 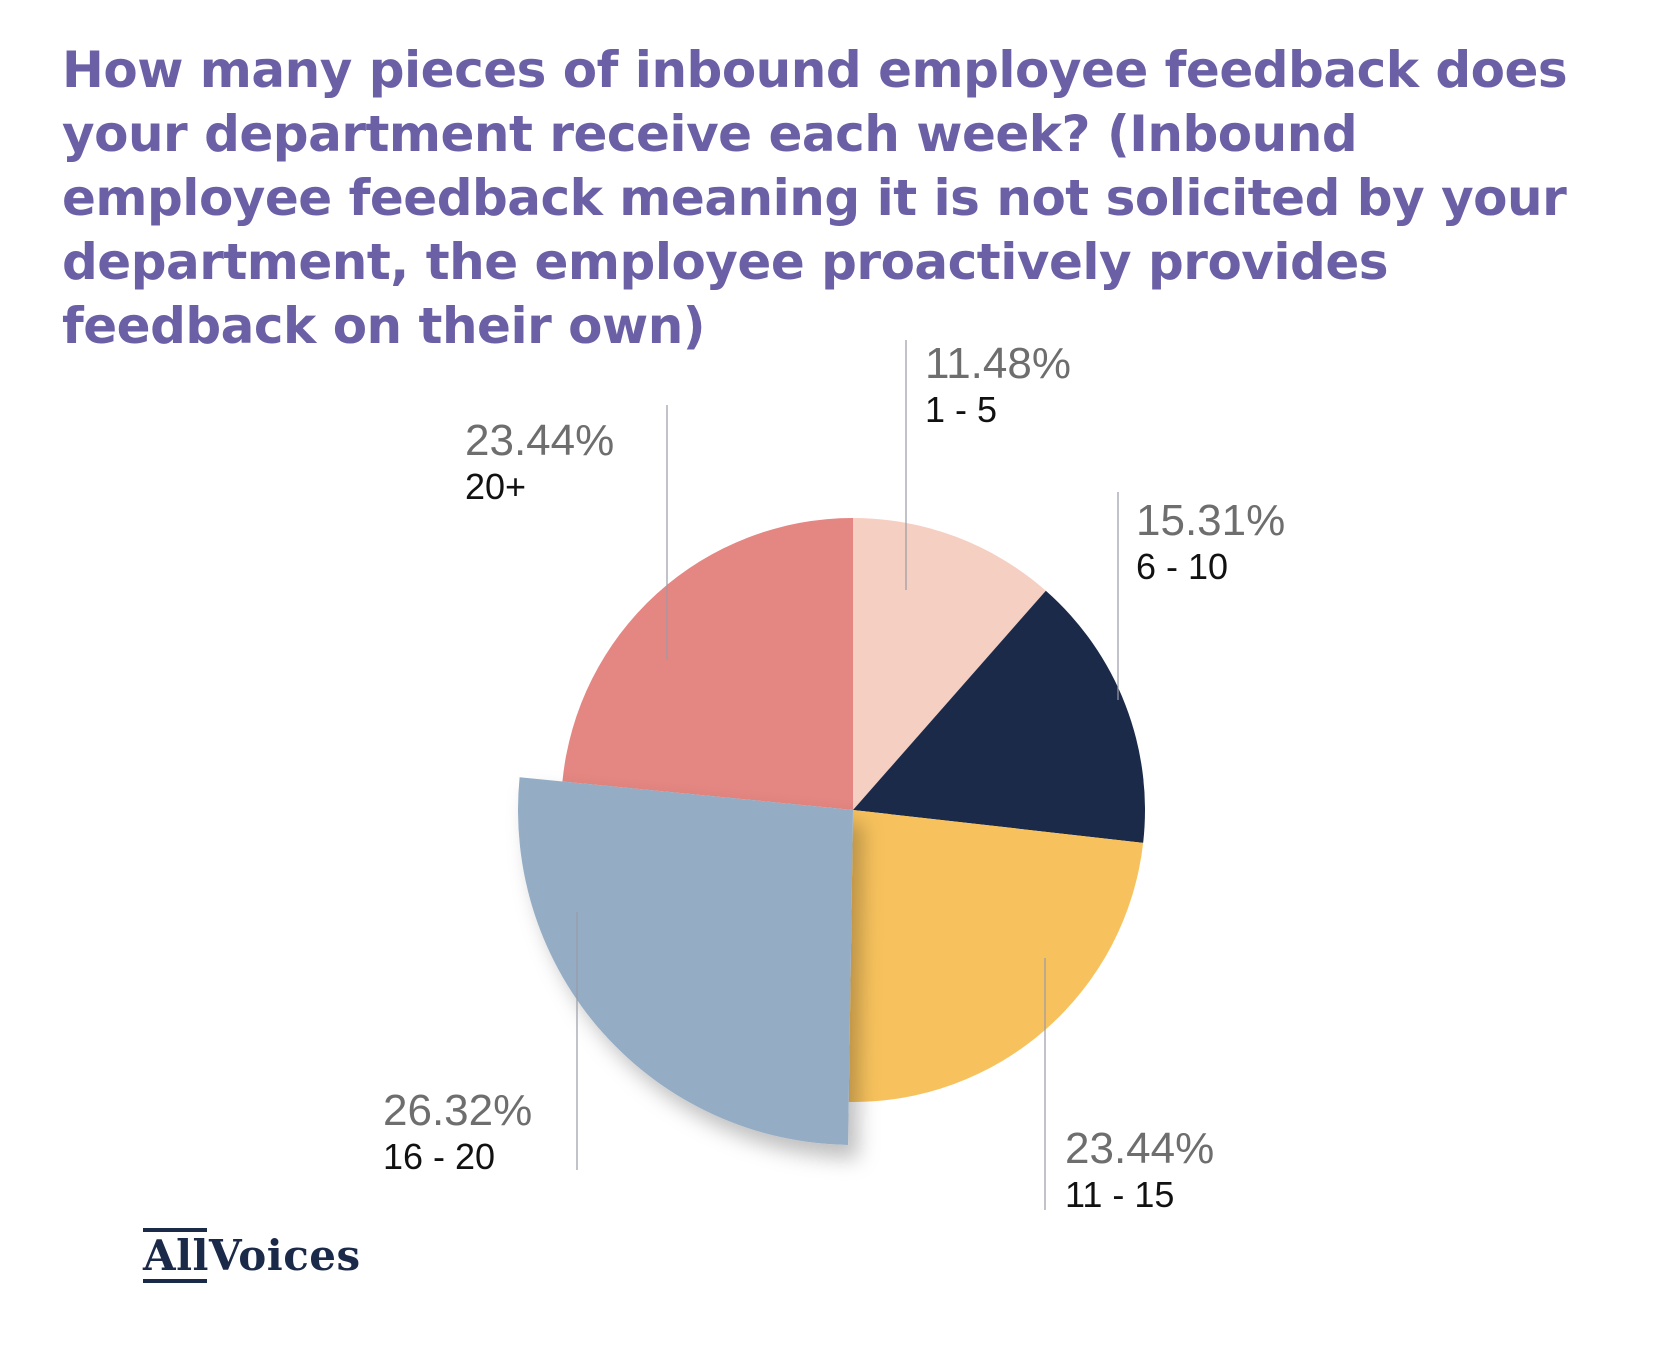 I want to click on logo-text: AllVoices, so click(x=252, y=1255).